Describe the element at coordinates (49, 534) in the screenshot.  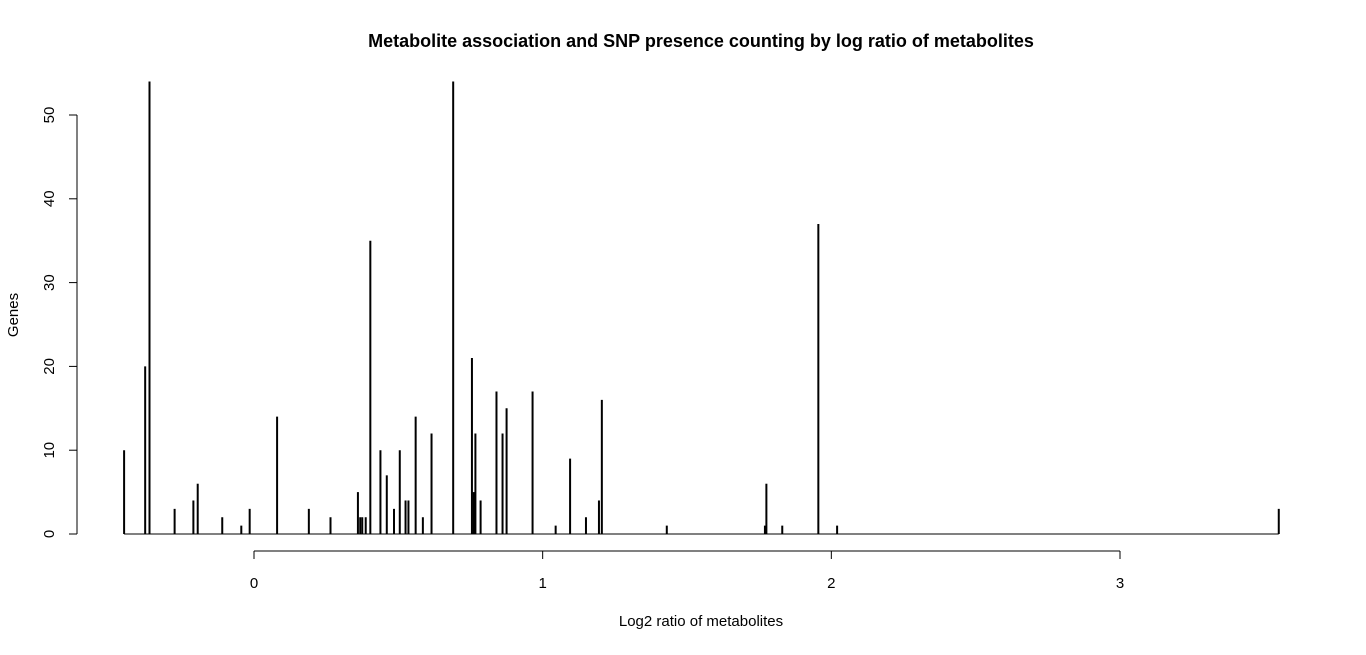
I see `y-tick-label: 0` at that location.